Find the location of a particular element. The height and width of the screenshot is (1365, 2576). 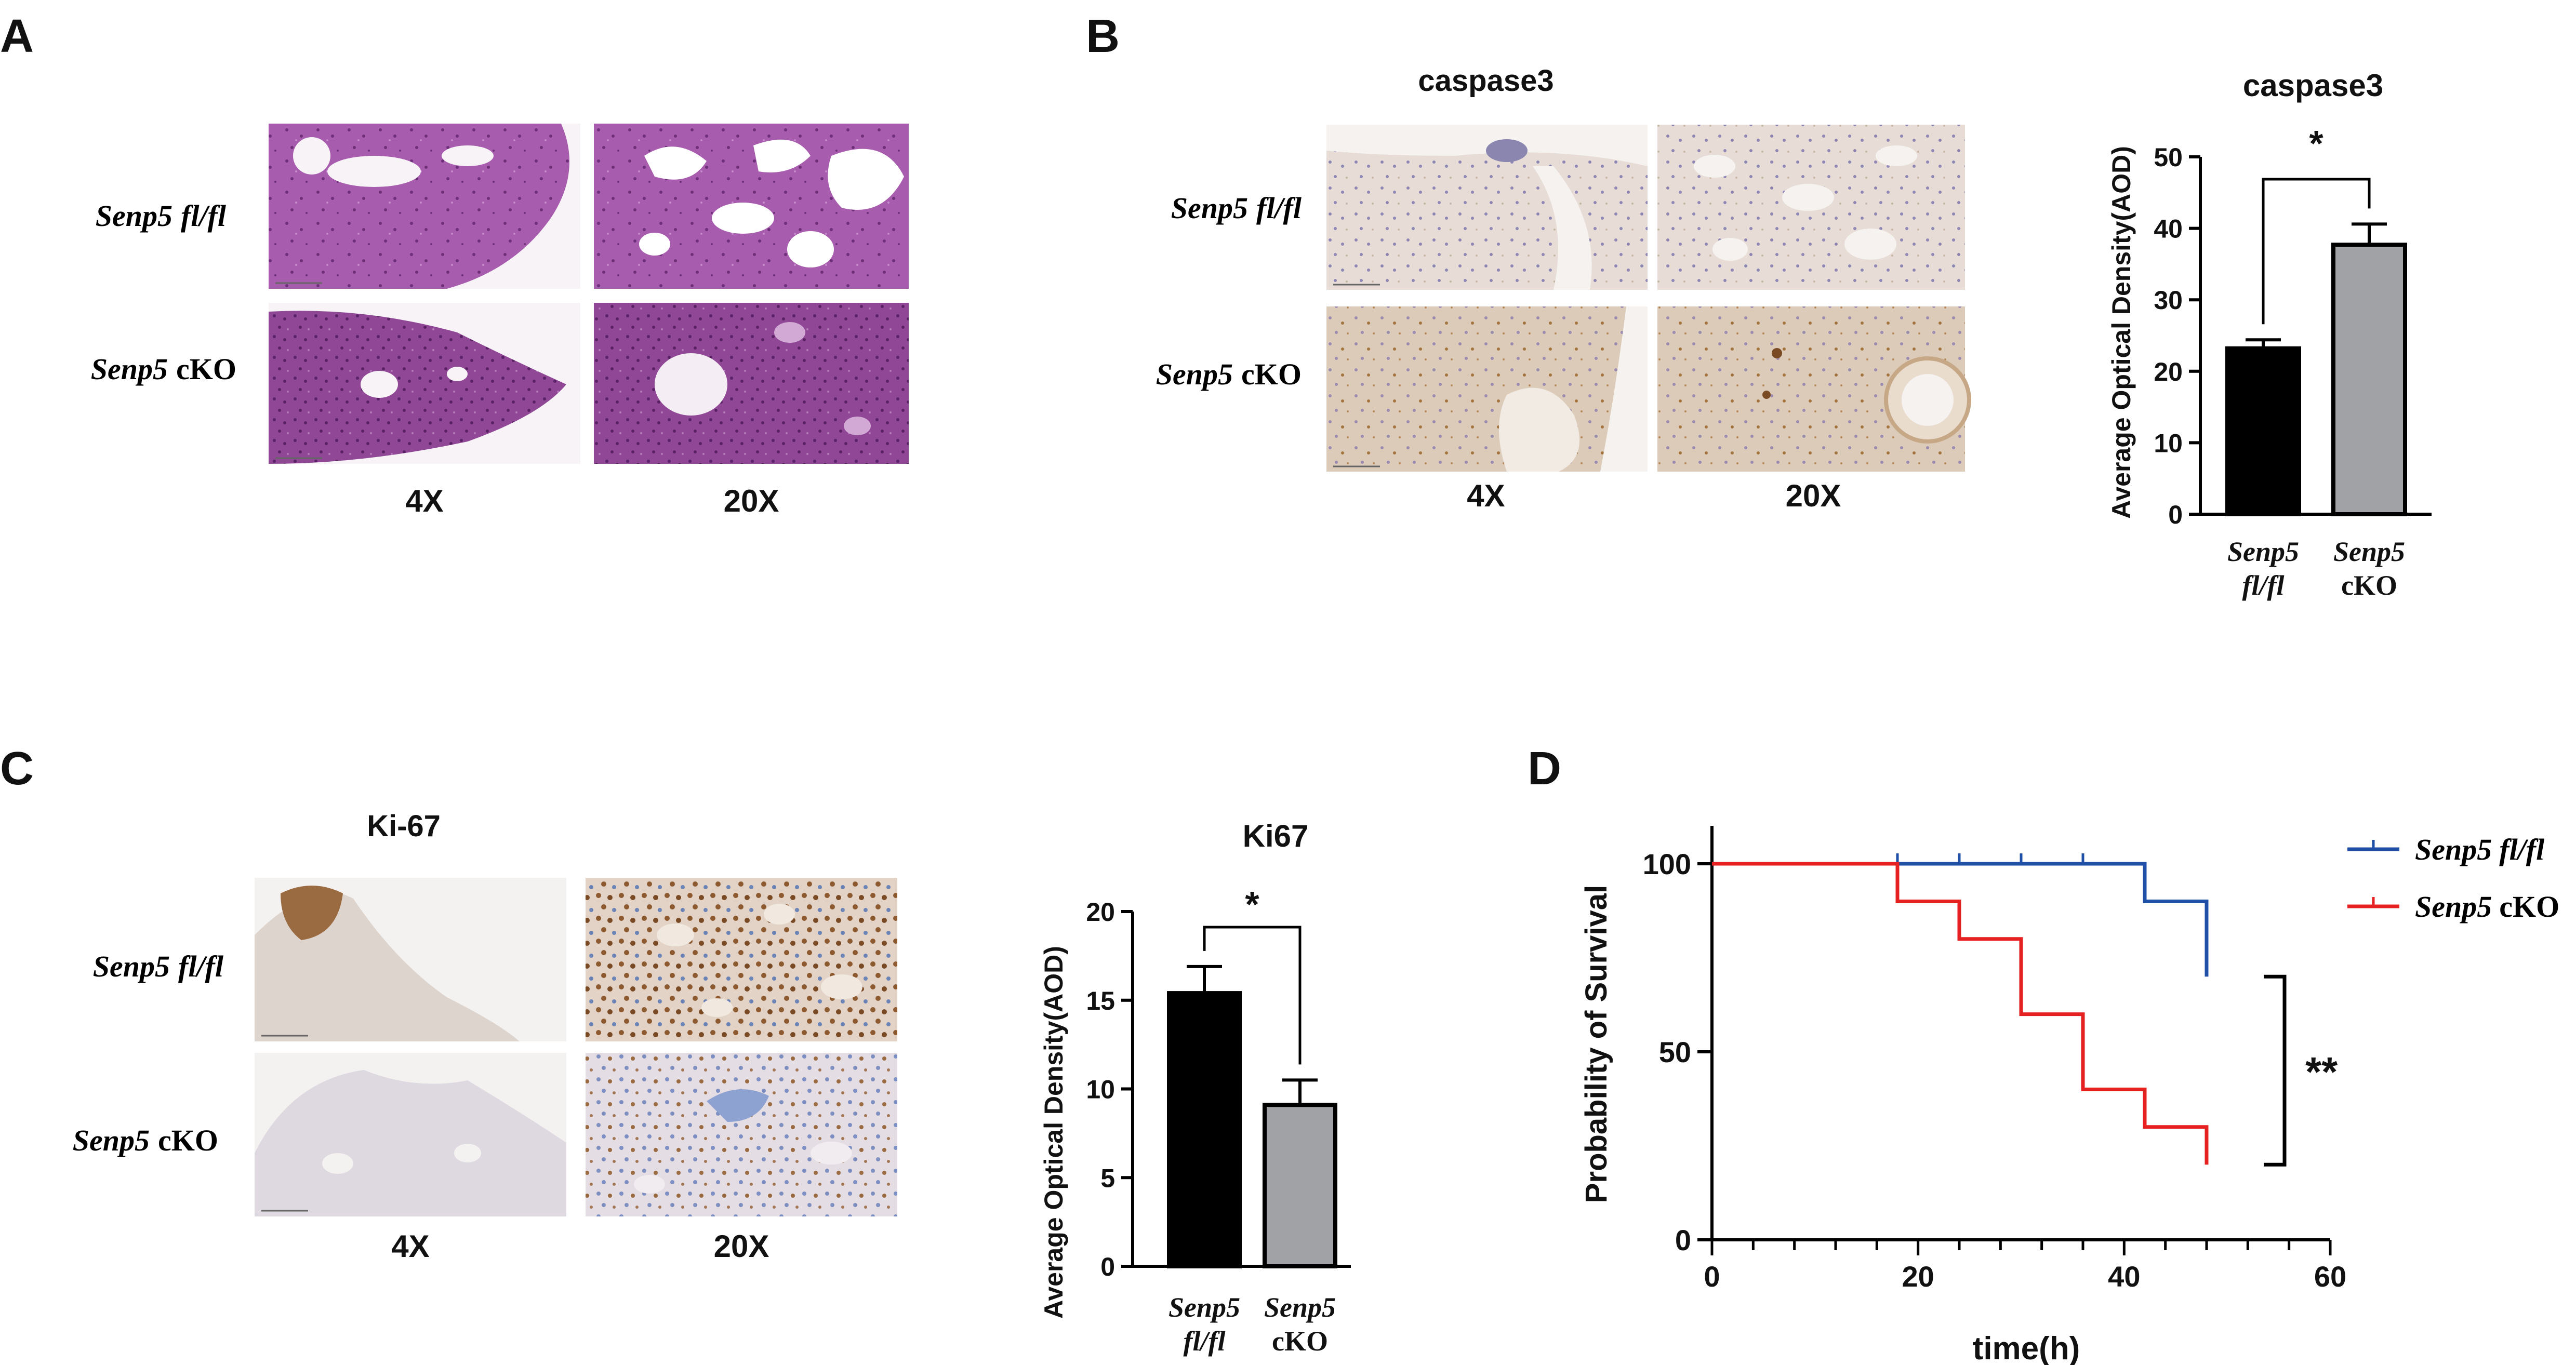

bar-chart-caspase3-xlabels: Senp5 fl/fl Senp5 cKO is located at coordinates (2316, 568).